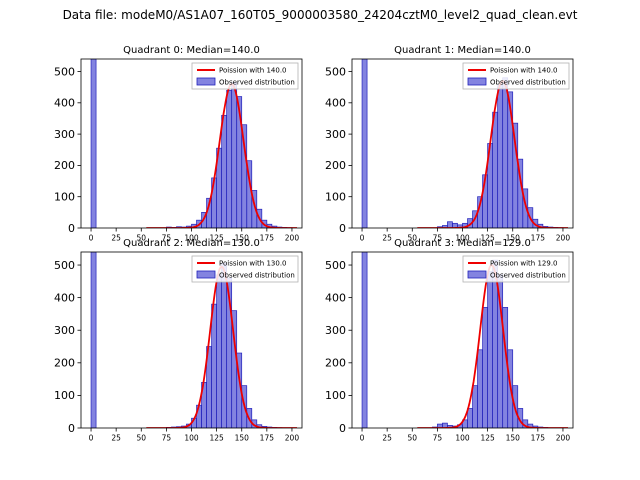 The image size is (640, 480). Describe the element at coordinates (253, 264) in the screenshot. I see `legend-curve-label: Poission with 130.0` at that location.